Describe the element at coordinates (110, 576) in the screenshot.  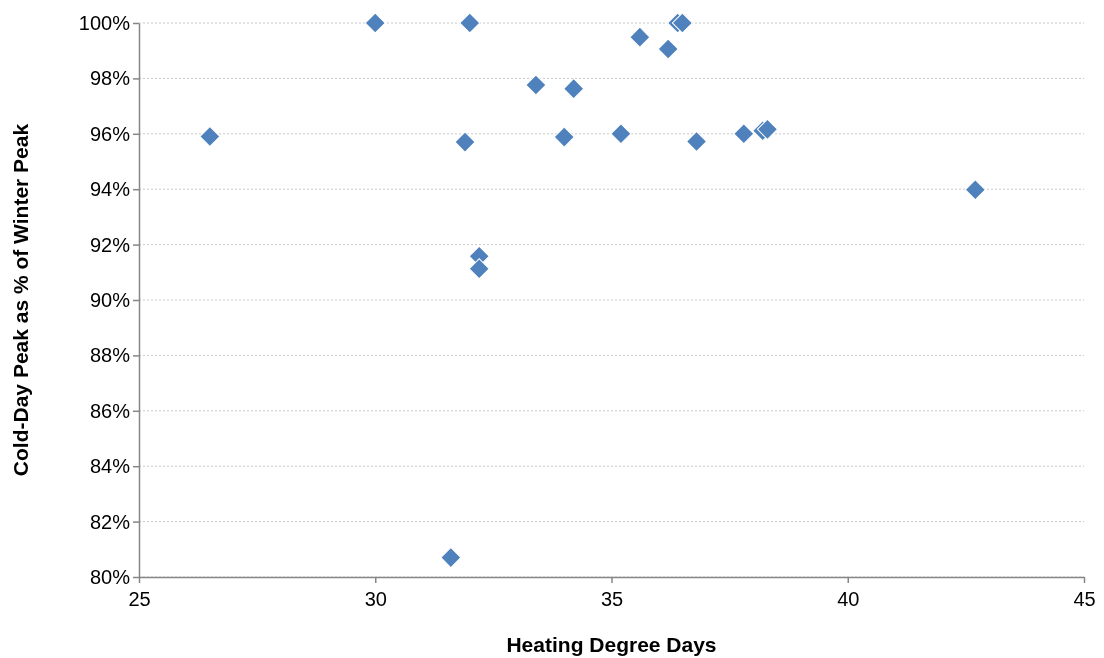
I see `y-tick-label: 80%` at that location.